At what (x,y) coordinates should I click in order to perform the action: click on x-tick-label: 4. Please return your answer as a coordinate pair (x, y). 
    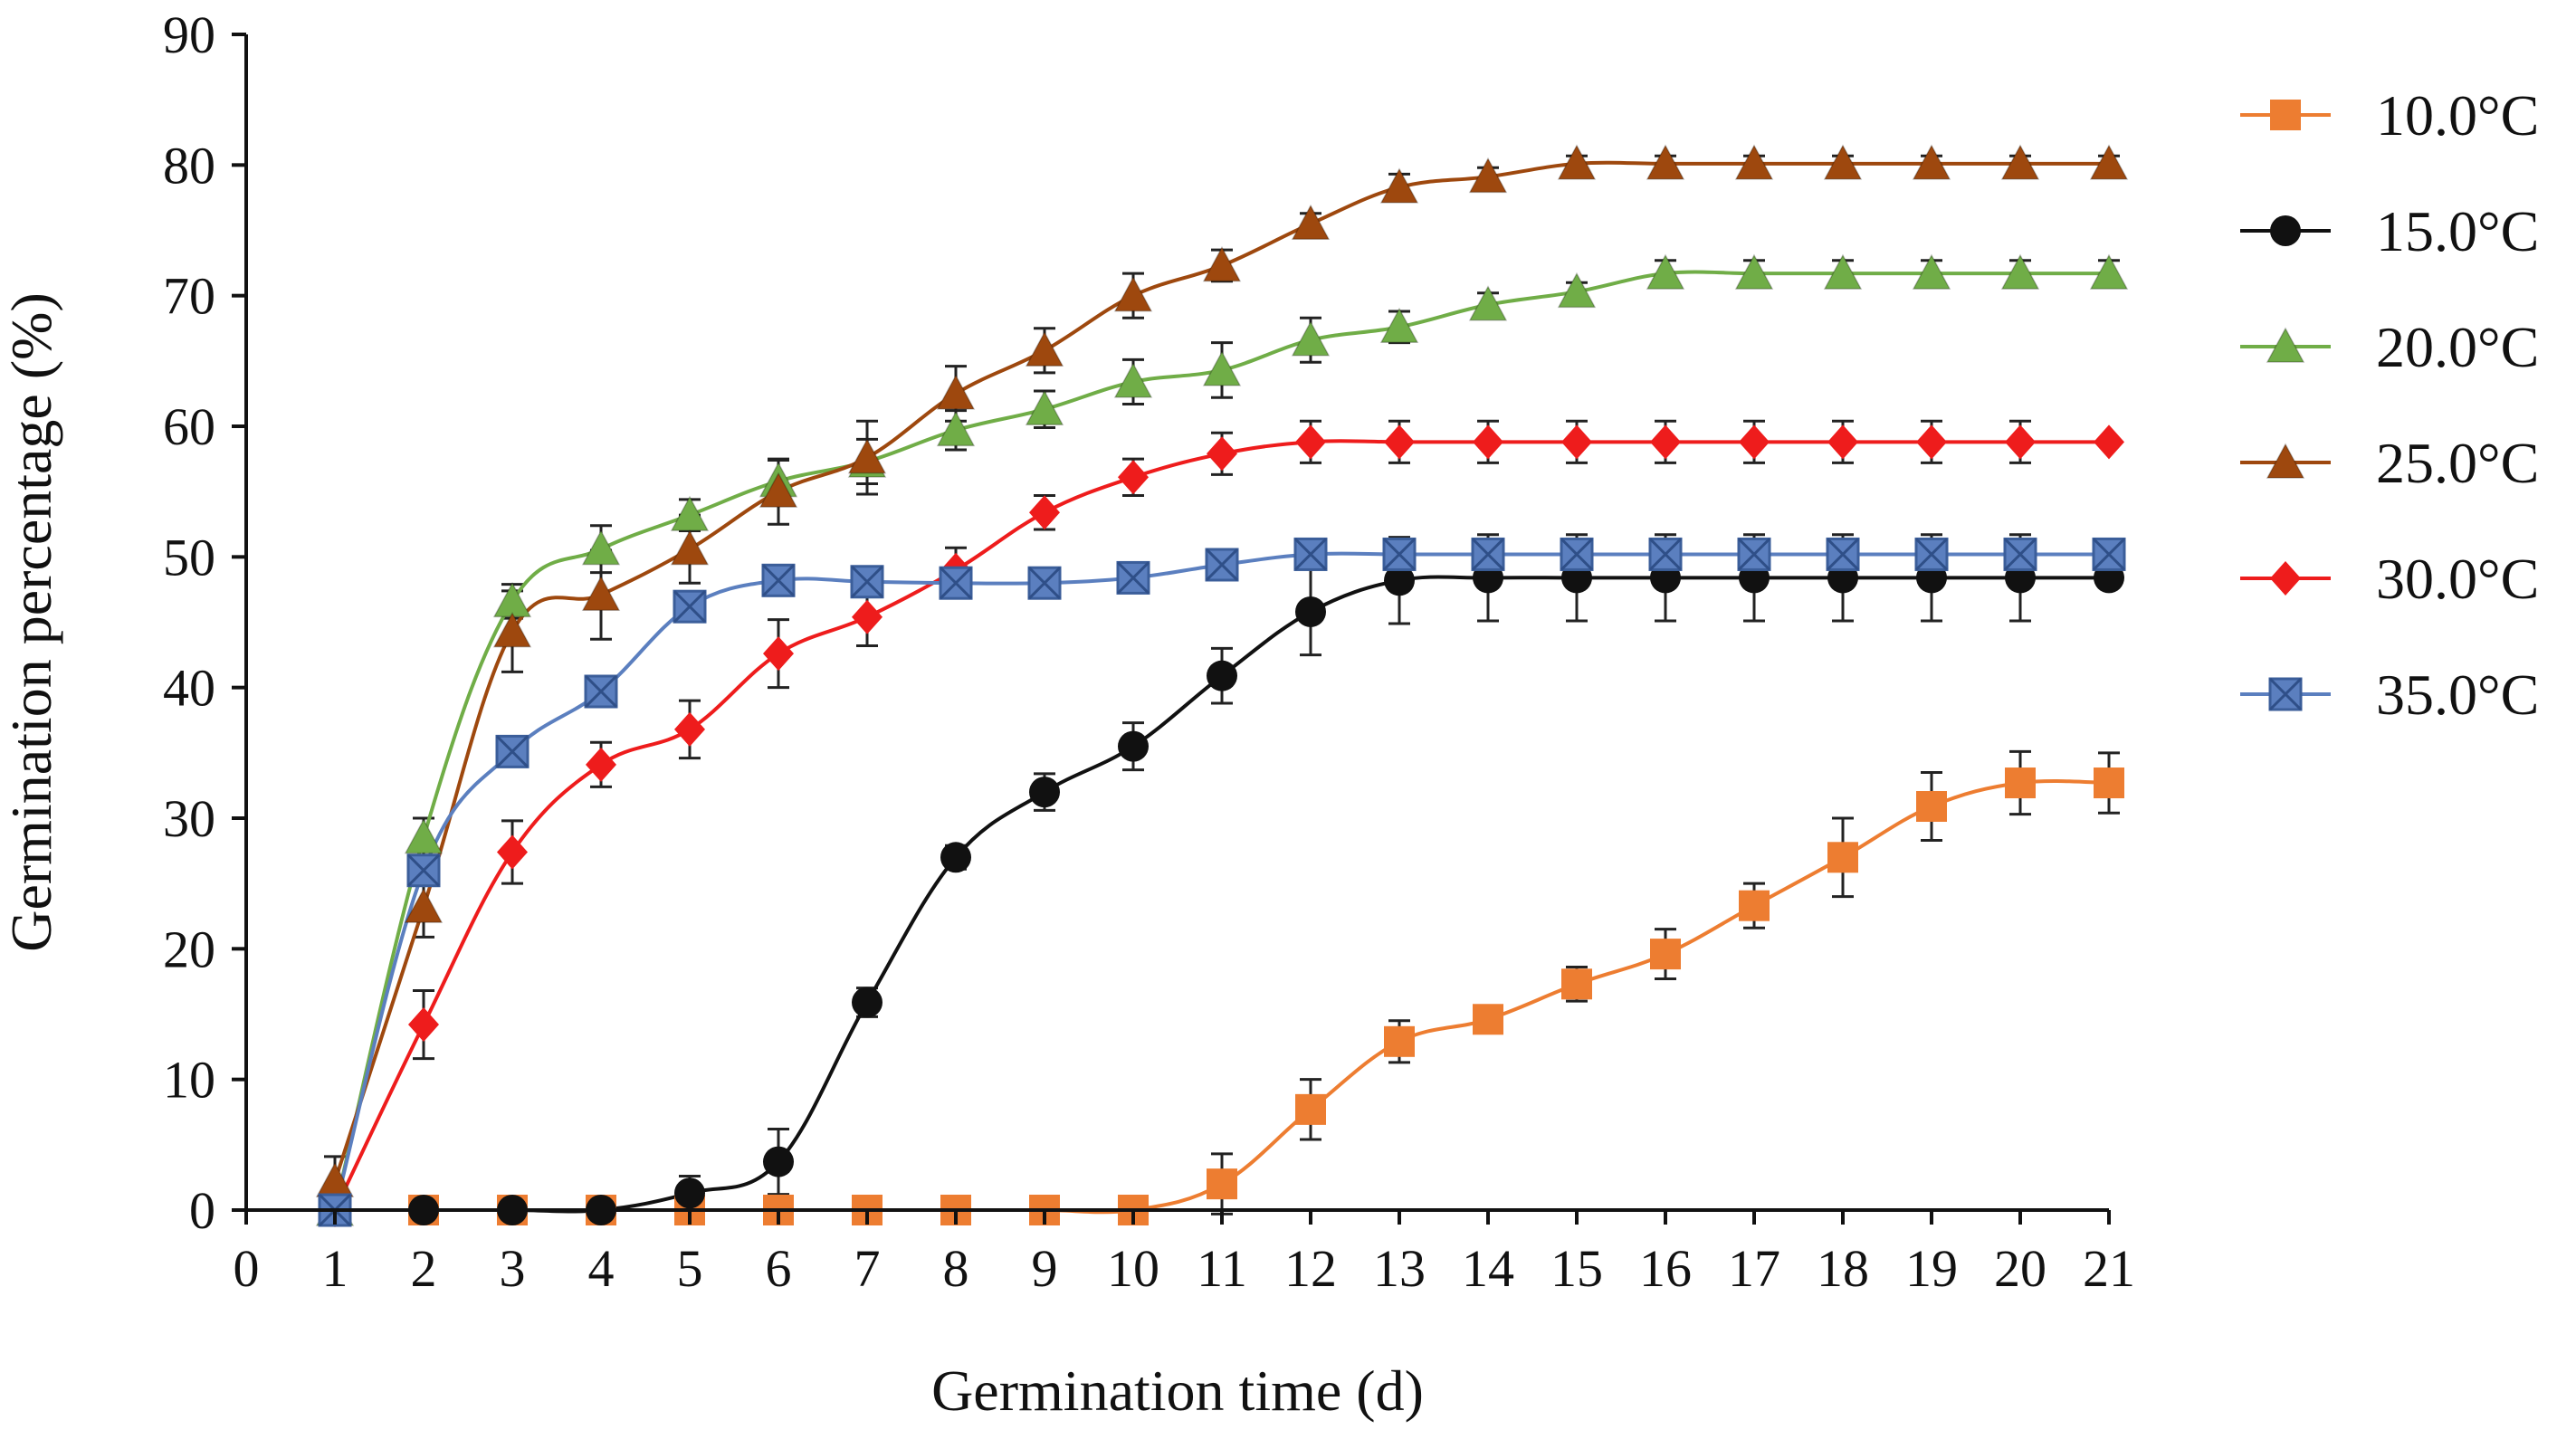
    Looking at the image, I should click on (601, 1268).